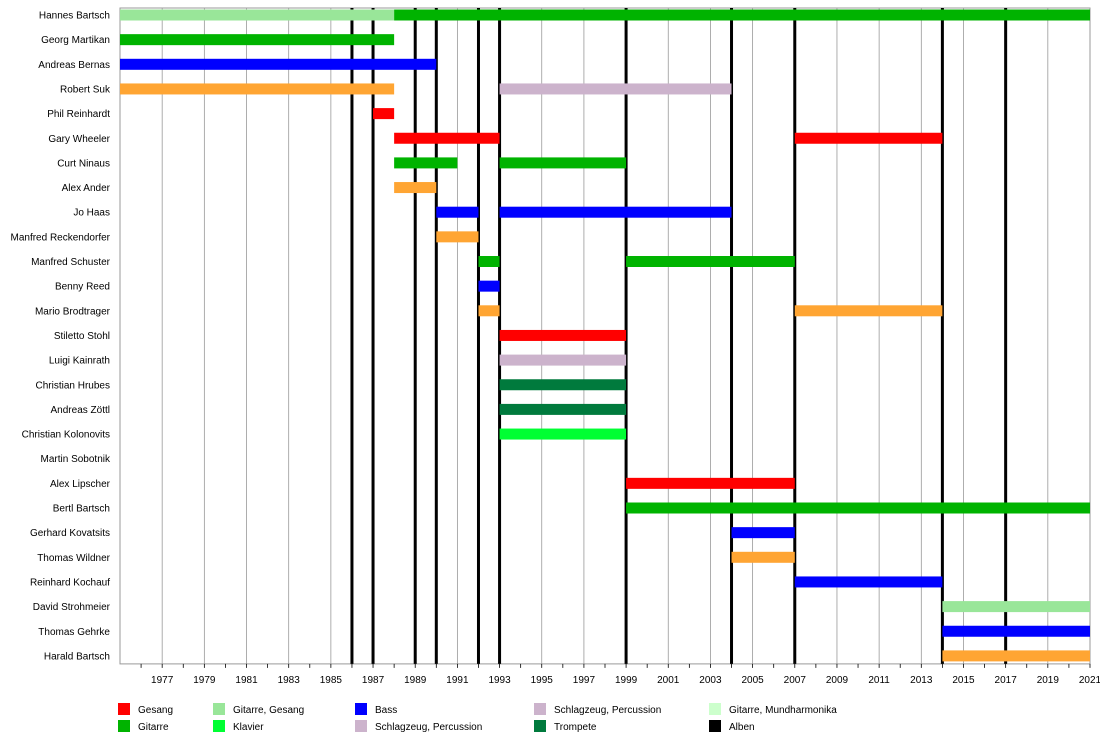  What do you see at coordinates (752, 680) in the screenshot?
I see `tick-label: 2005` at bounding box center [752, 680].